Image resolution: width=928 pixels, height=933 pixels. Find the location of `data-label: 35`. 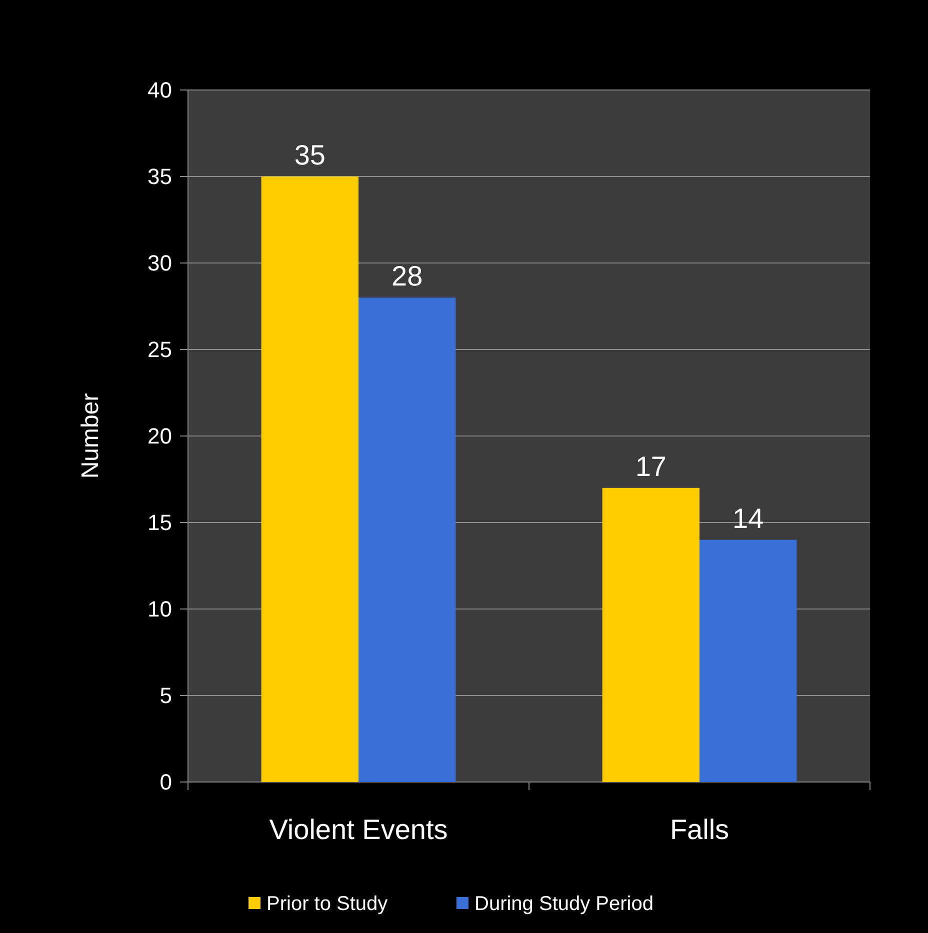

data-label: 35 is located at coordinates (310, 155).